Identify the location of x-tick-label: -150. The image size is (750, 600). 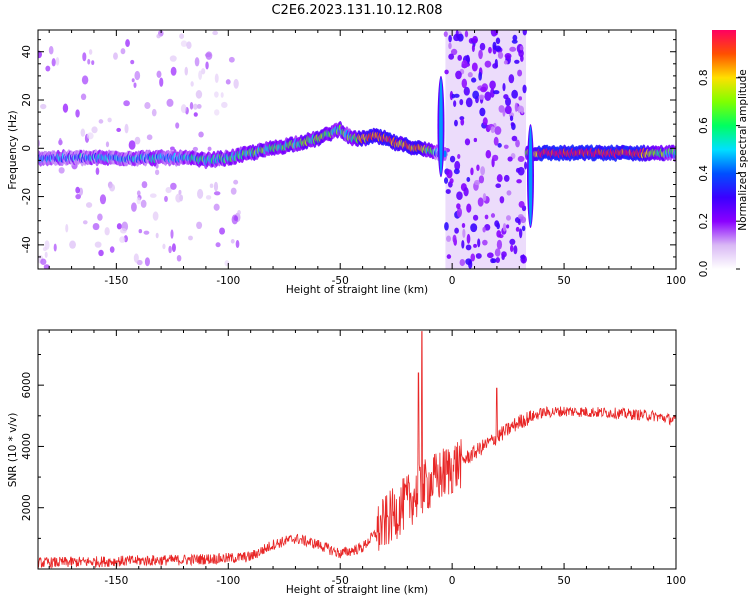
(116, 581).